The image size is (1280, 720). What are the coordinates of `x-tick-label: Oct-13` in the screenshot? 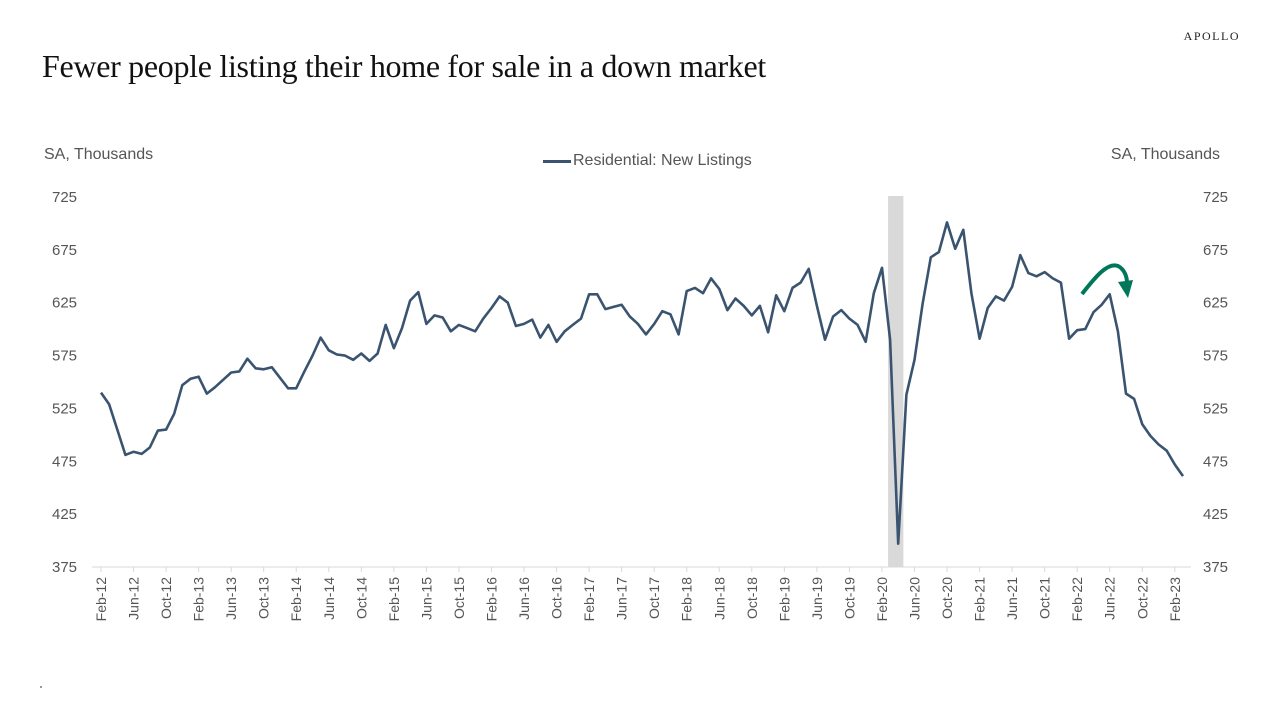 It's located at (264, 598).